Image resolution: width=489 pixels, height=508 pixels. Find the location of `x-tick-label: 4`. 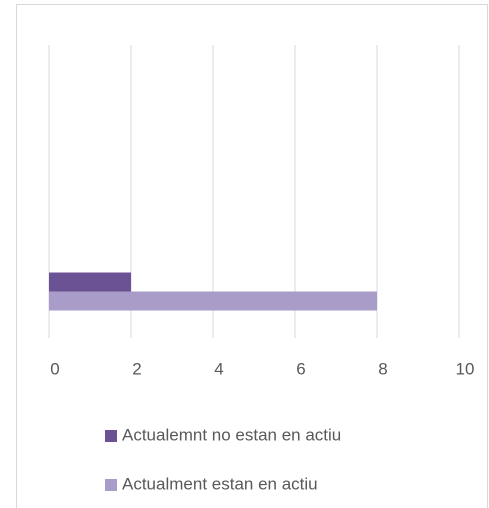

x-tick-label: 4 is located at coordinates (218, 368).